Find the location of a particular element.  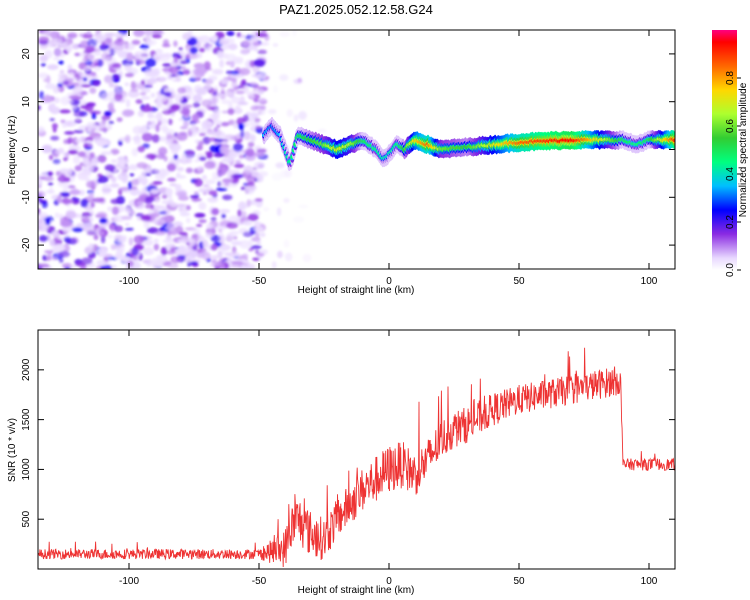

snr-ytick-label: 1000 is located at coordinates (26, 469).